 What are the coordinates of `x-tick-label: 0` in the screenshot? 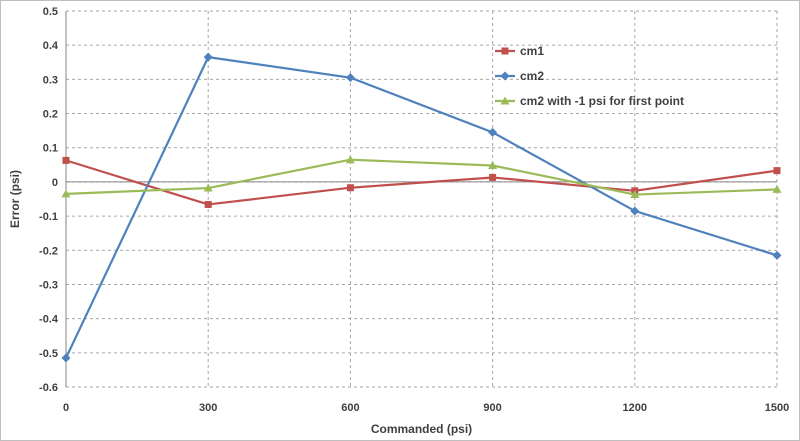 It's located at (66, 408).